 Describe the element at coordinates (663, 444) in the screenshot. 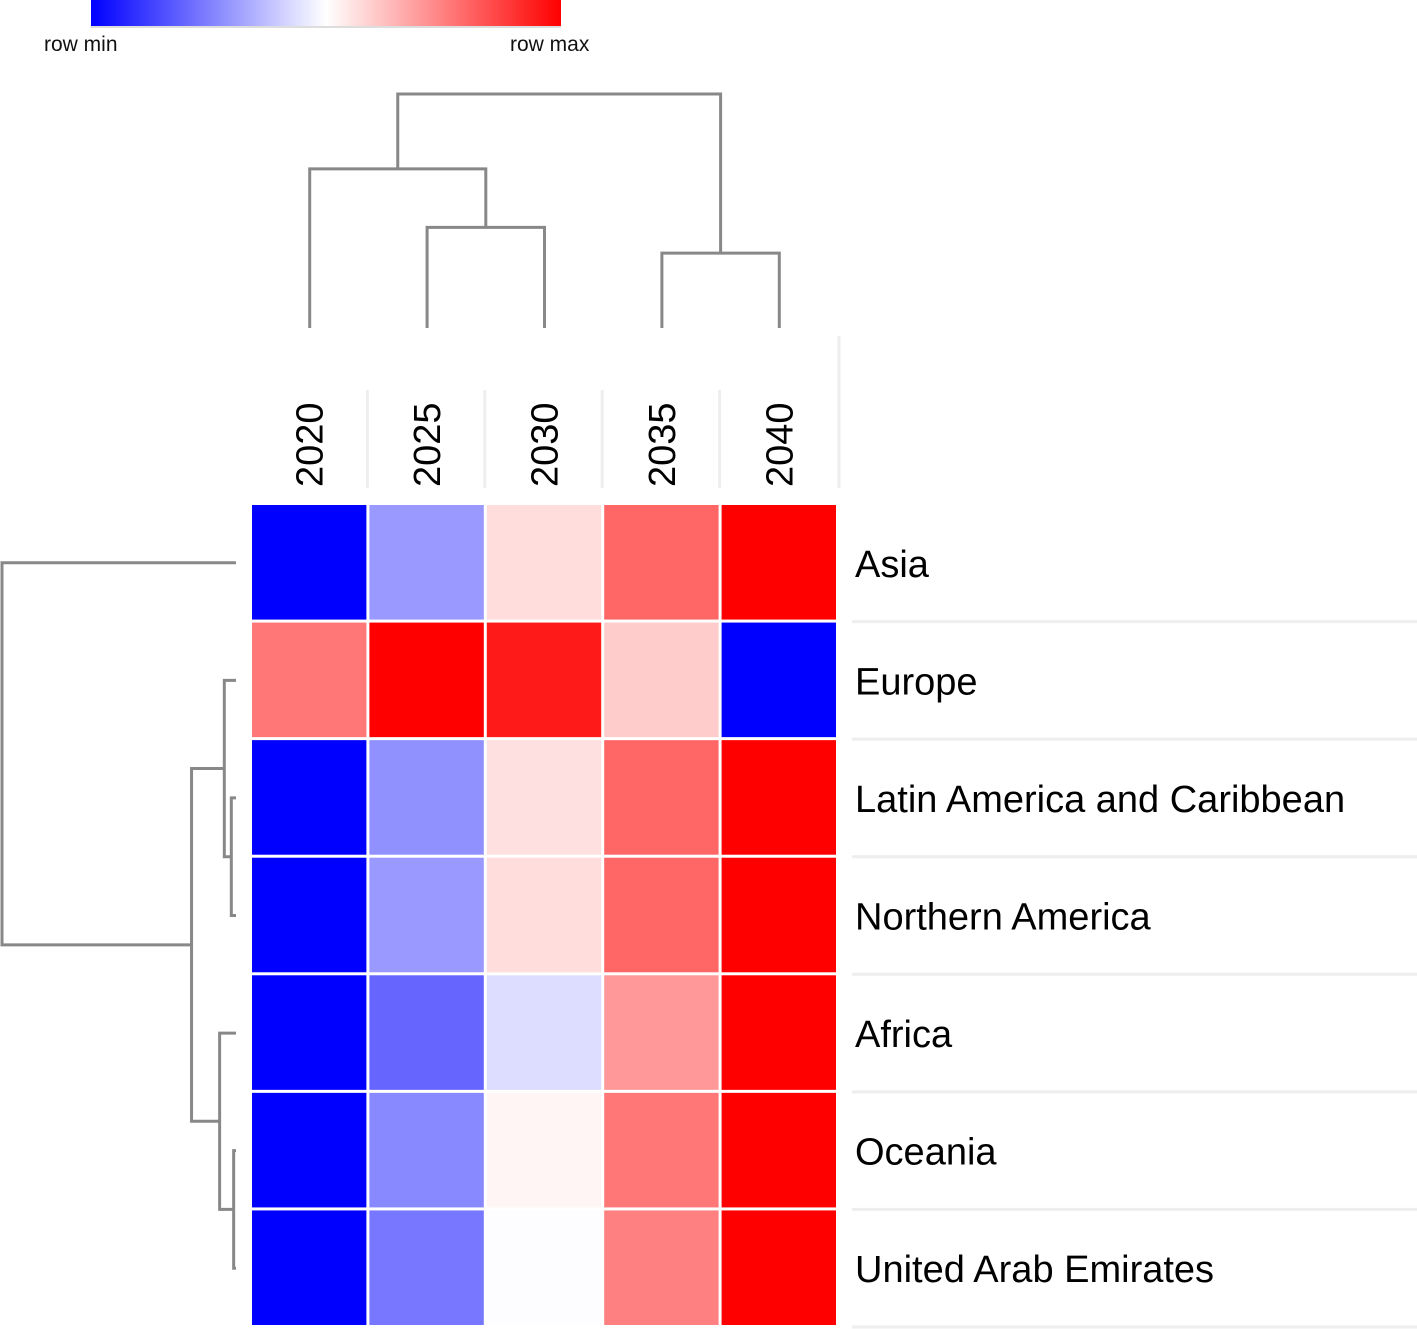

I see `column-label: 2035` at that location.